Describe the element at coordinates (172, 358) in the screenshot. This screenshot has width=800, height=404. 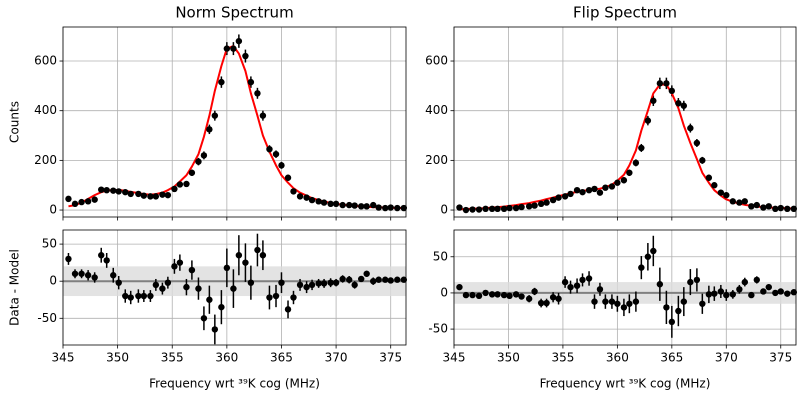
I see `x-tick-label: 355` at that location.